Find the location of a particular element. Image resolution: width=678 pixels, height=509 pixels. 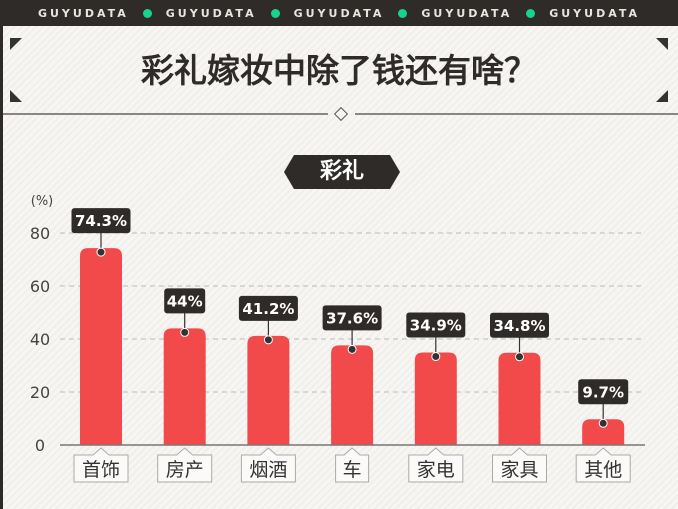

y-tick-label: 40 is located at coordinates (40, 339).